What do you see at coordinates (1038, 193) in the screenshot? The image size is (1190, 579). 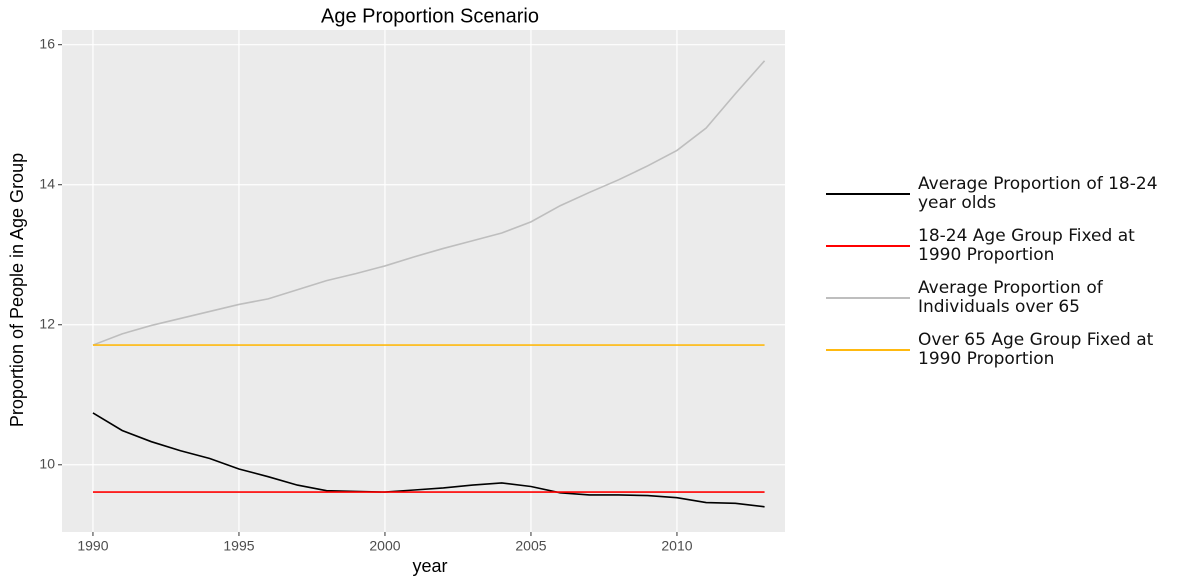 I see `legend-label: Average Proportion of 18-24 year olds` at bounding box center [1038, 193].